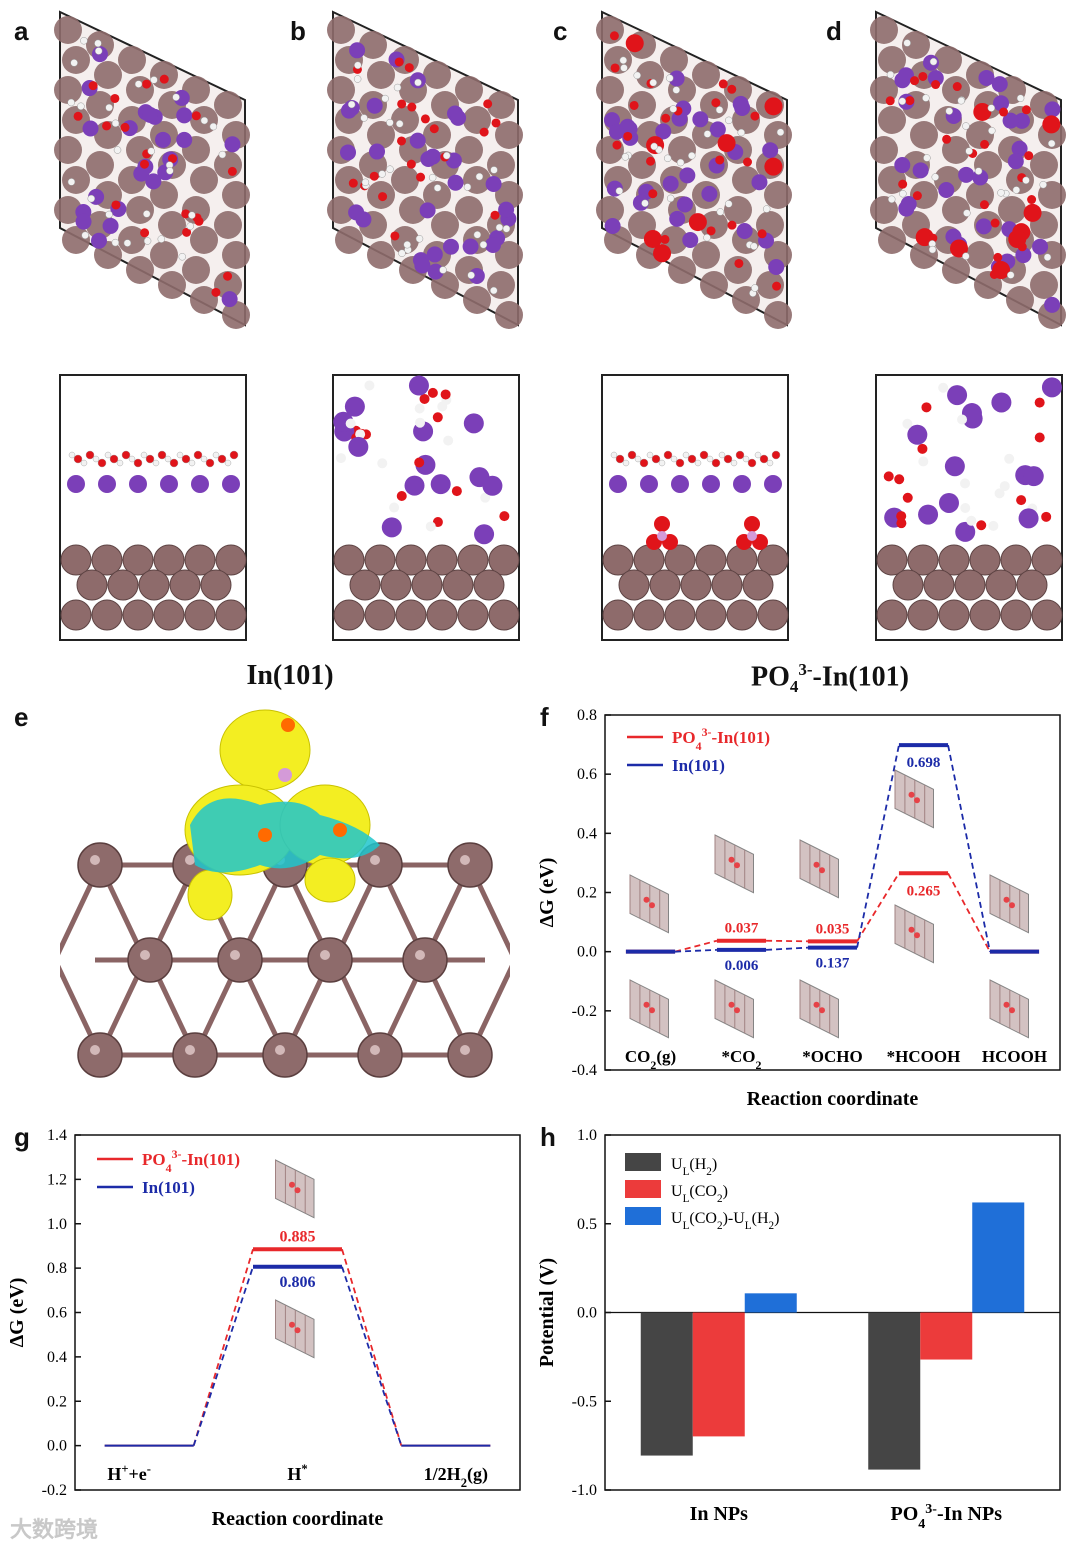 This screenshot has width=1080, height=1547. I want to click on chart-g-legend-label: In(101), so click(168, 1187).